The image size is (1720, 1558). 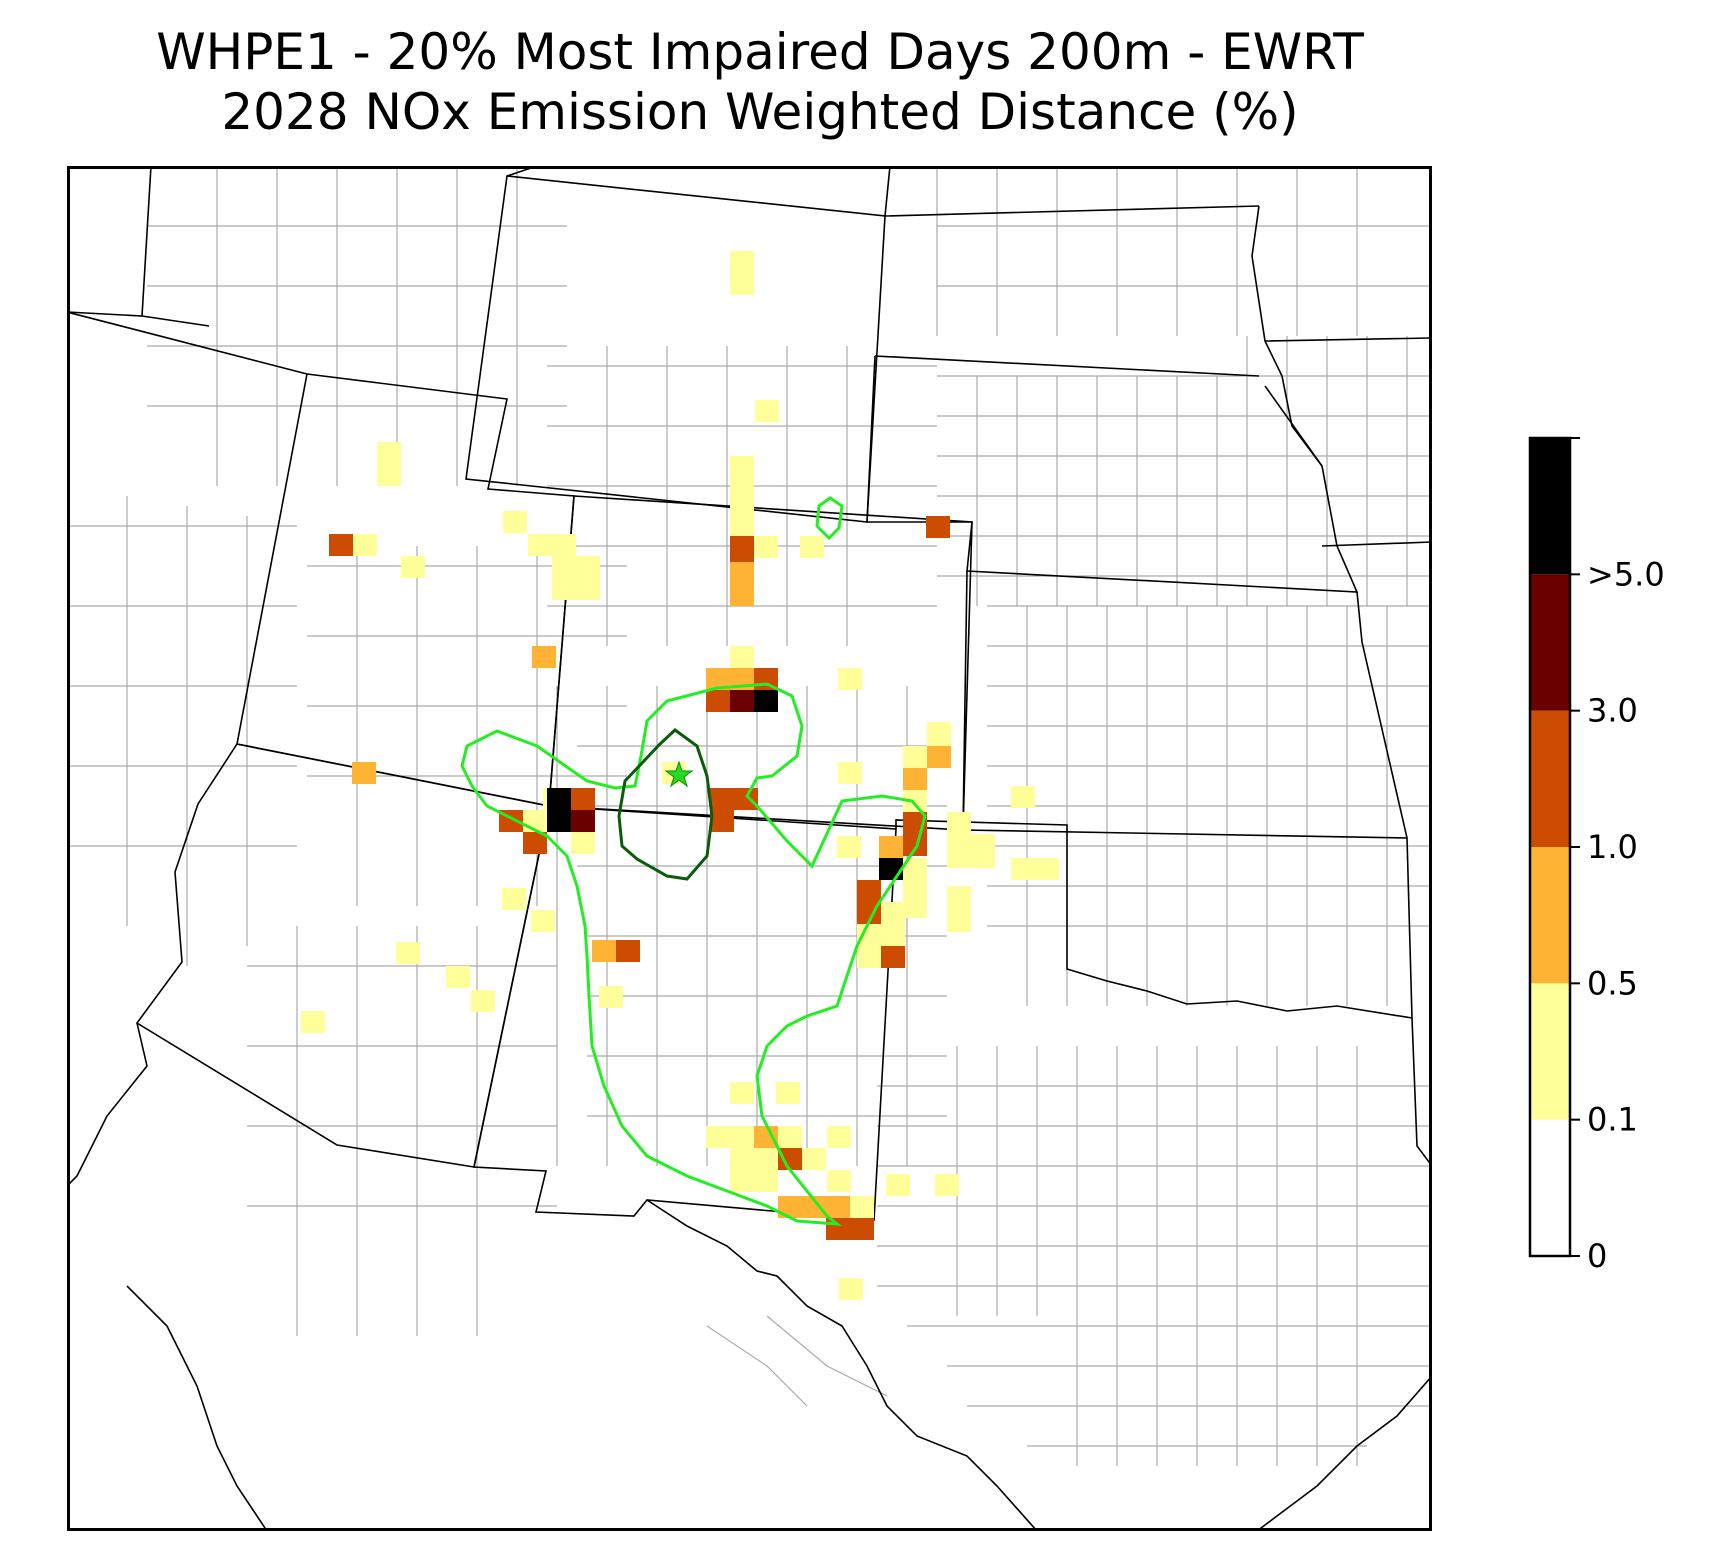 I want to click on colorbar-ticks: 0 0.1 0.5 1.0 3.0 >5.0, so click(x=1617, y=856).